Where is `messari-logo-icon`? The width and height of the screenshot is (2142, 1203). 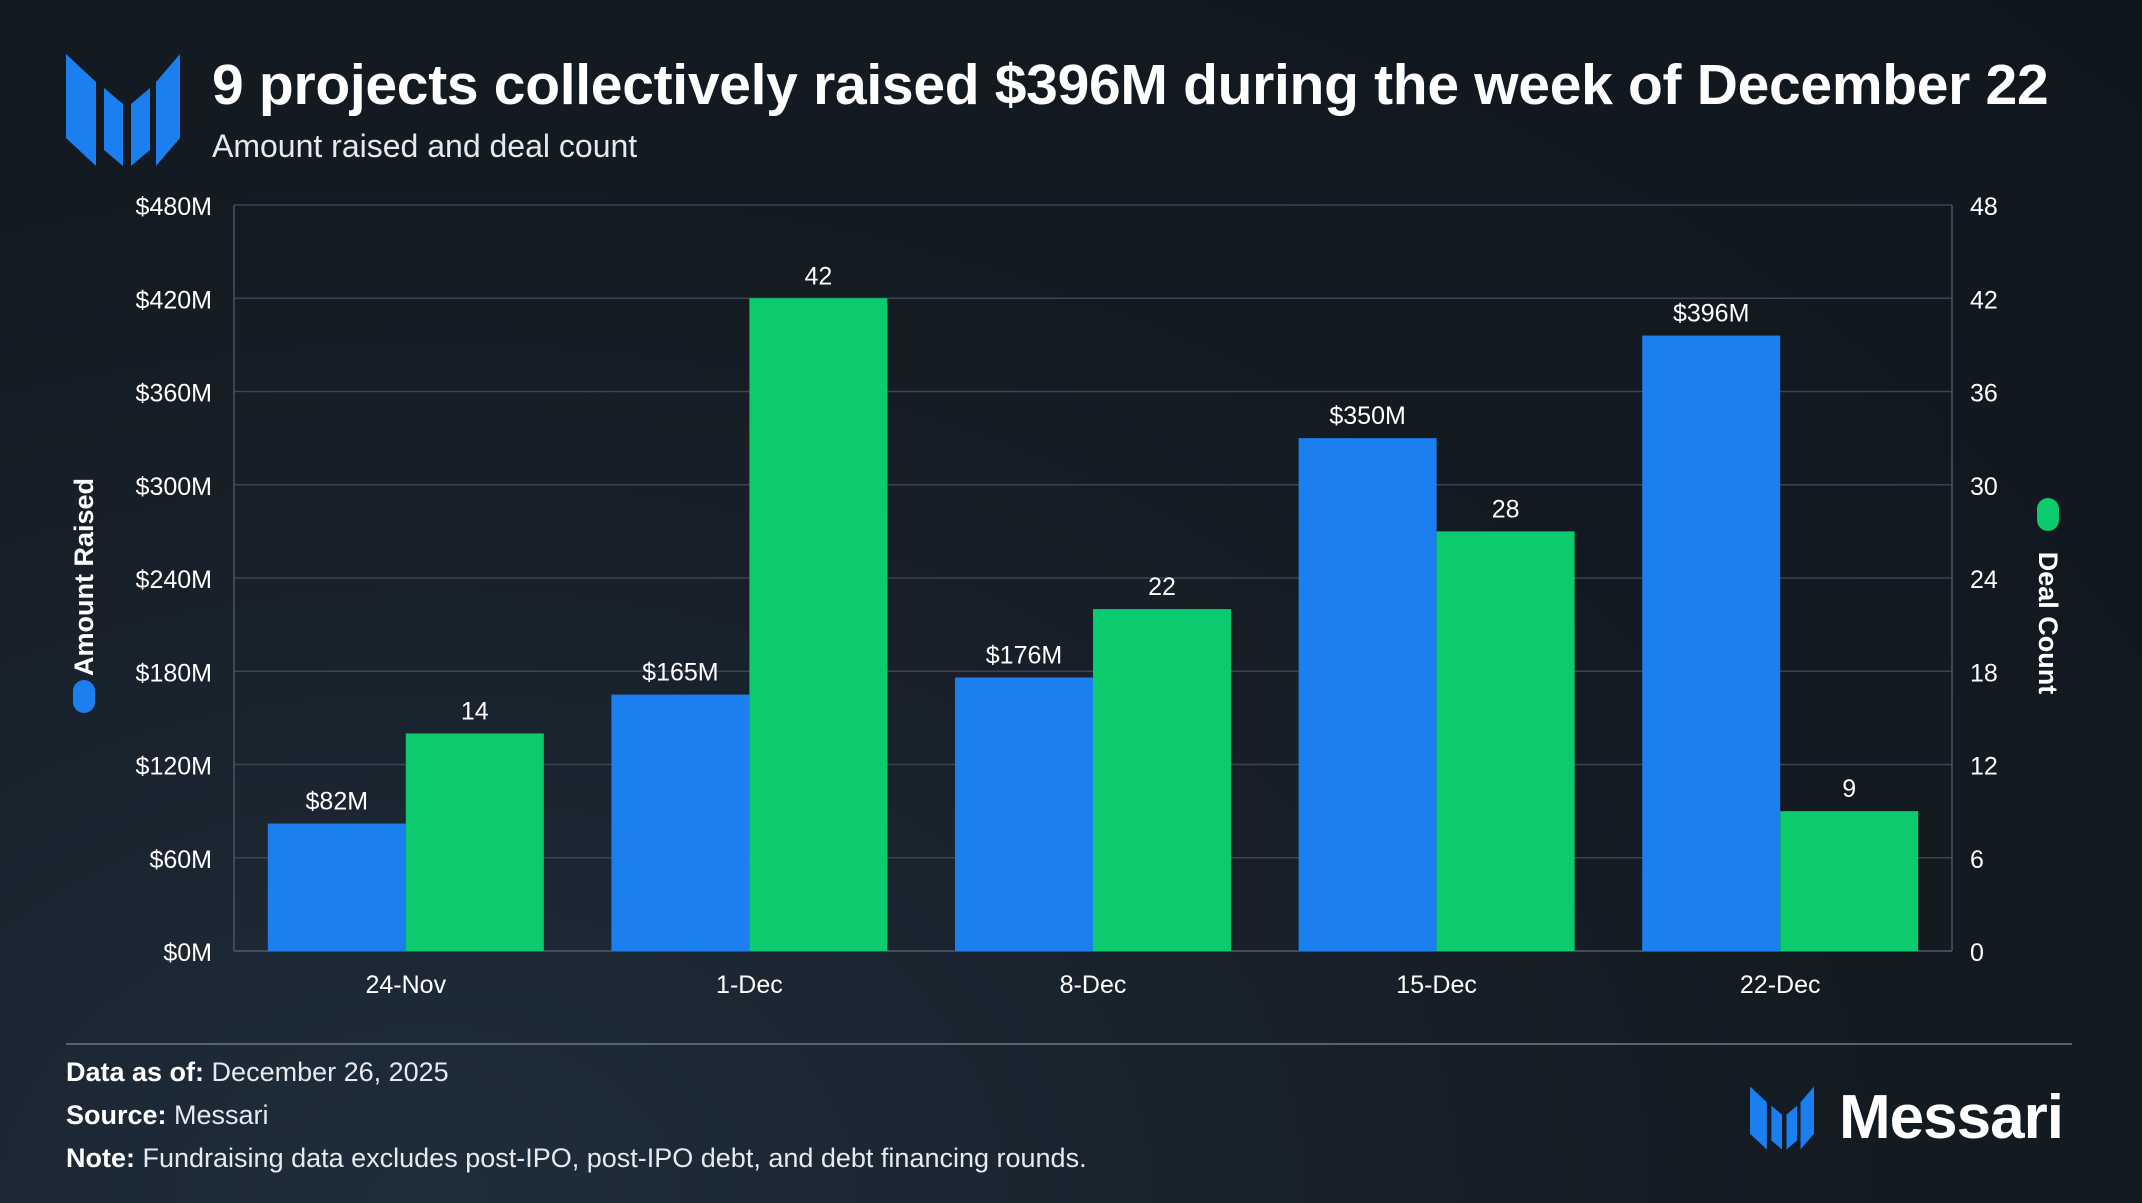
messari-logo-icon is located at coordinates (123, 110).